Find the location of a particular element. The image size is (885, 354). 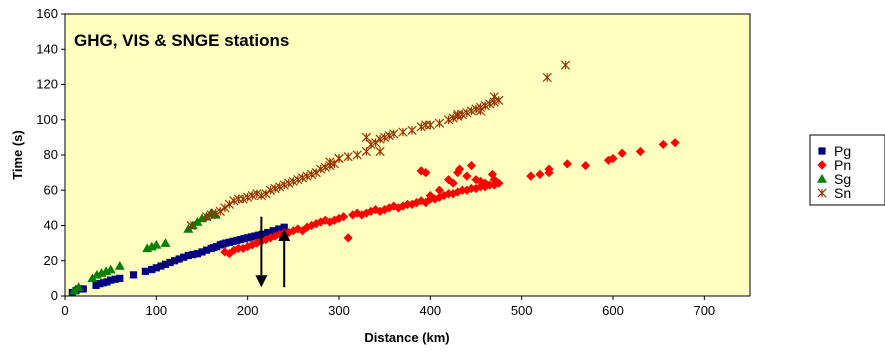

chart-title: GHG, VIS & SNGE stations is located at coordinates (181, 40).